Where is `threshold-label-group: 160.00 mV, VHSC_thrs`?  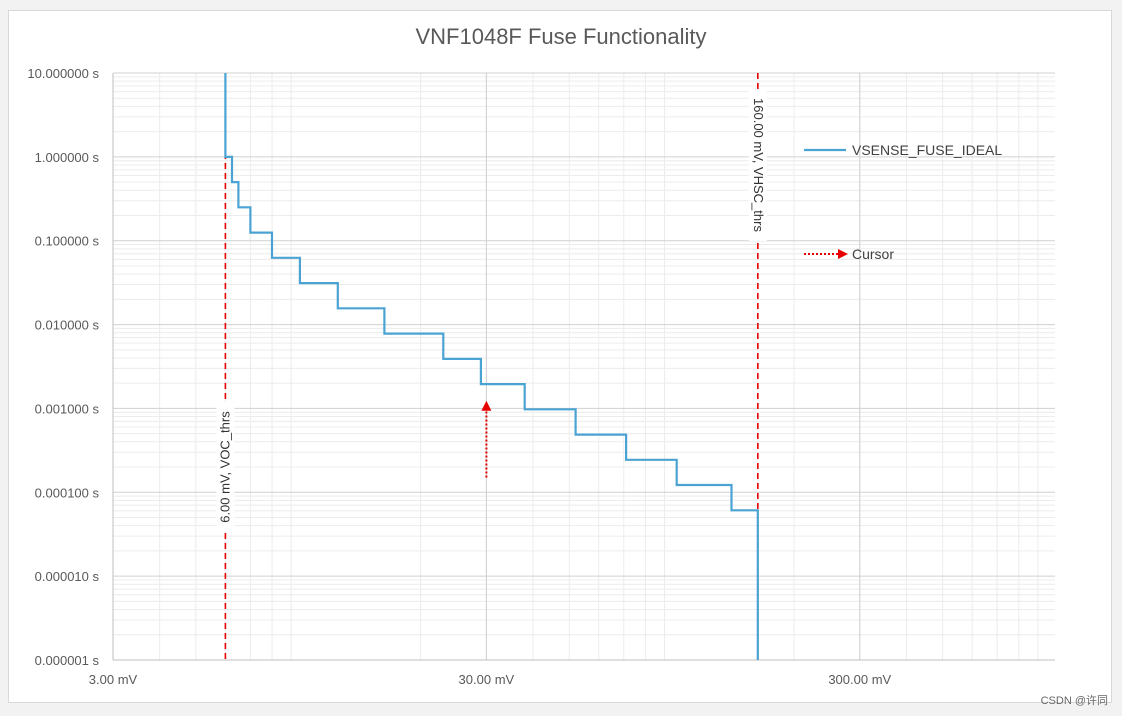 threshold-label-group: 160.00 mV, VHSC_thrs is located at coordinates (757, 164).